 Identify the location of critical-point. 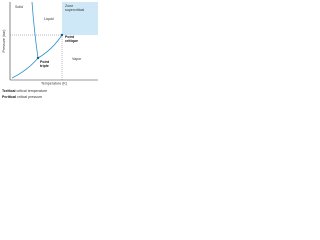
(62, 35).